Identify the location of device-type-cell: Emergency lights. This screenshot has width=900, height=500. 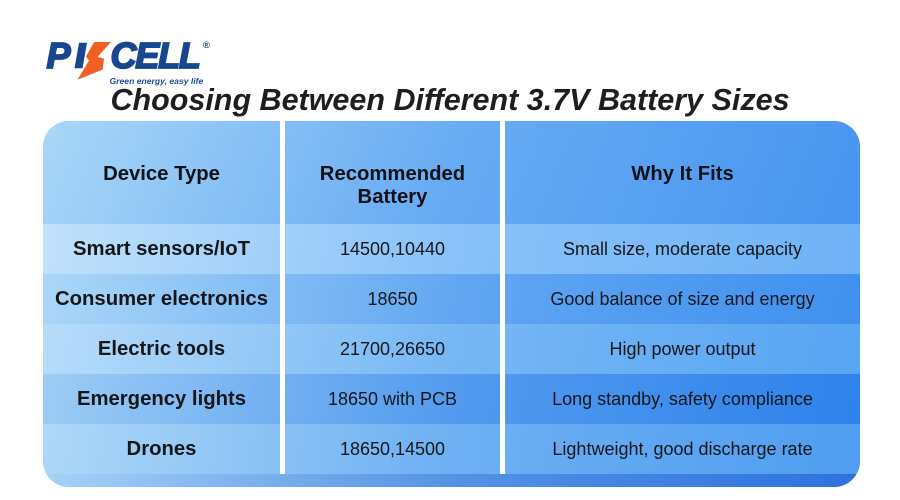
(161, 398).